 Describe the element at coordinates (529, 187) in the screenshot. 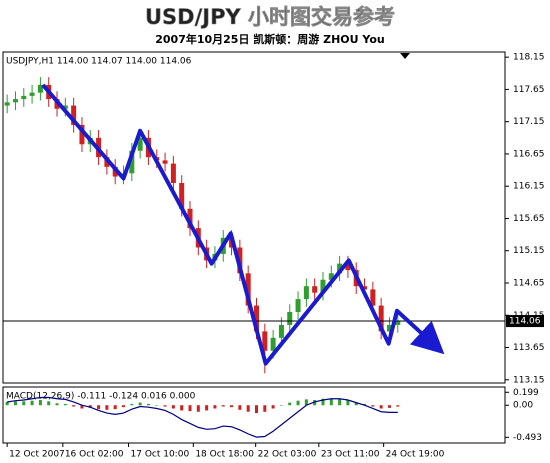

I see `y-tick-label: 116.15` at that location.